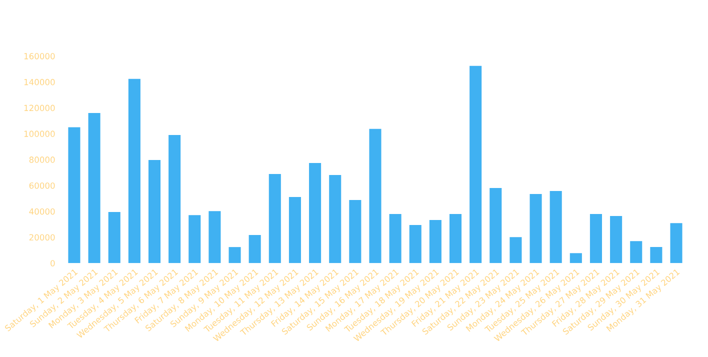 The image size is (708, 357). What do you see at coordinates (42, 237) in the screenshot?
I see `y-tick-label: 20000` at bounding box center [42, 237].